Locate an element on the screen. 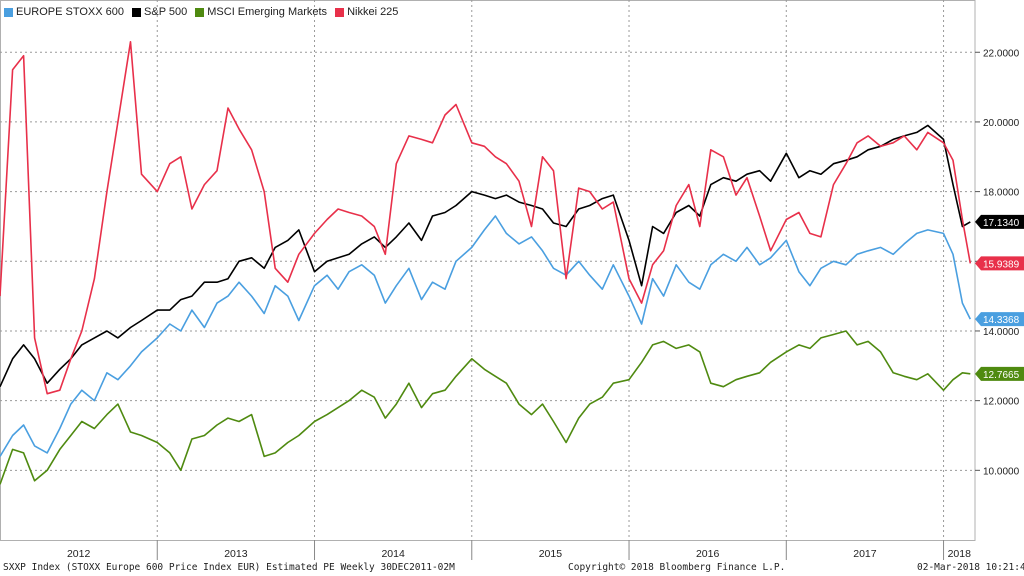 Image resolution: width=1024 pixels, height=576 pixels. x-tick-label-4: 2016 is located at coordinates (708, 554).